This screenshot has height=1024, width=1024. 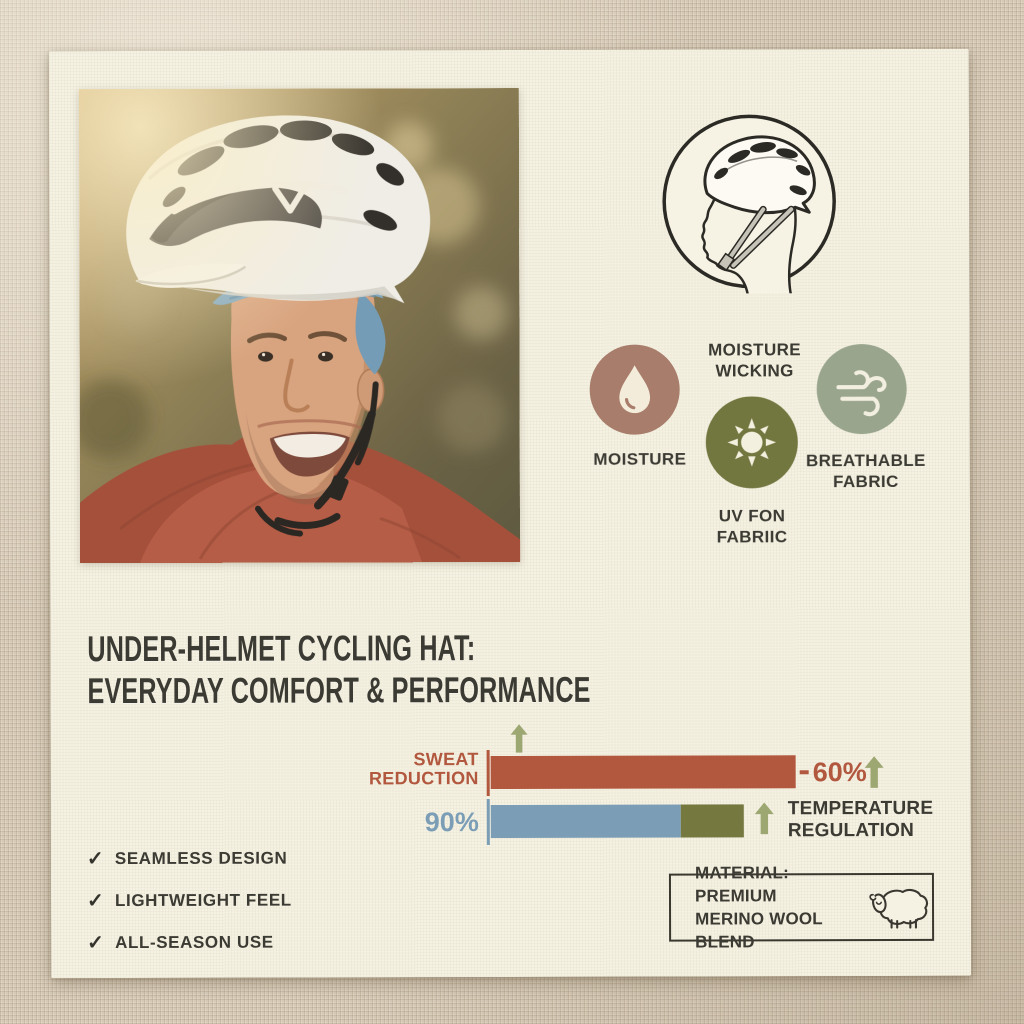 I want to click on list-item: ✓ SEAMLESS DESIGN, so click(x=189, y=859).